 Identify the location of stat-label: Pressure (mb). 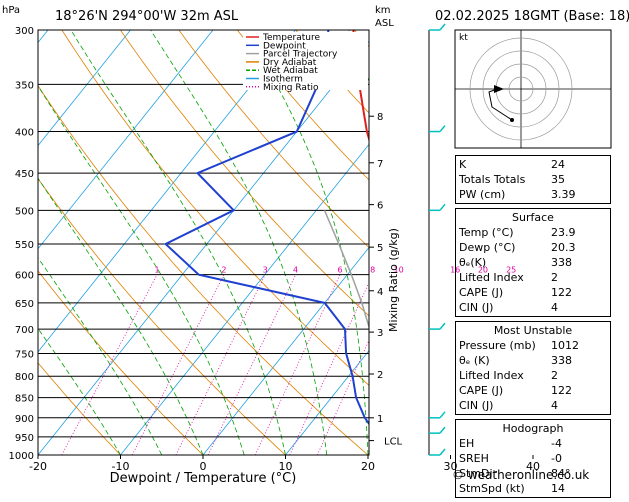
(497, 345).